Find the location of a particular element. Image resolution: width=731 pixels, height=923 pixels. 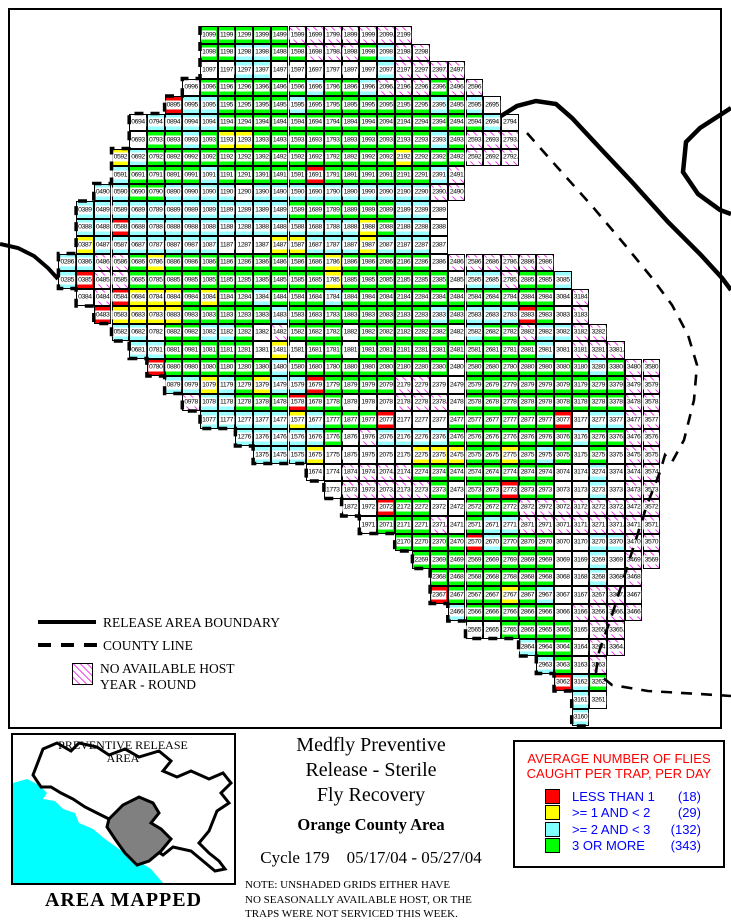

grid-cell: 1999 is located at coordinates (368, 35).